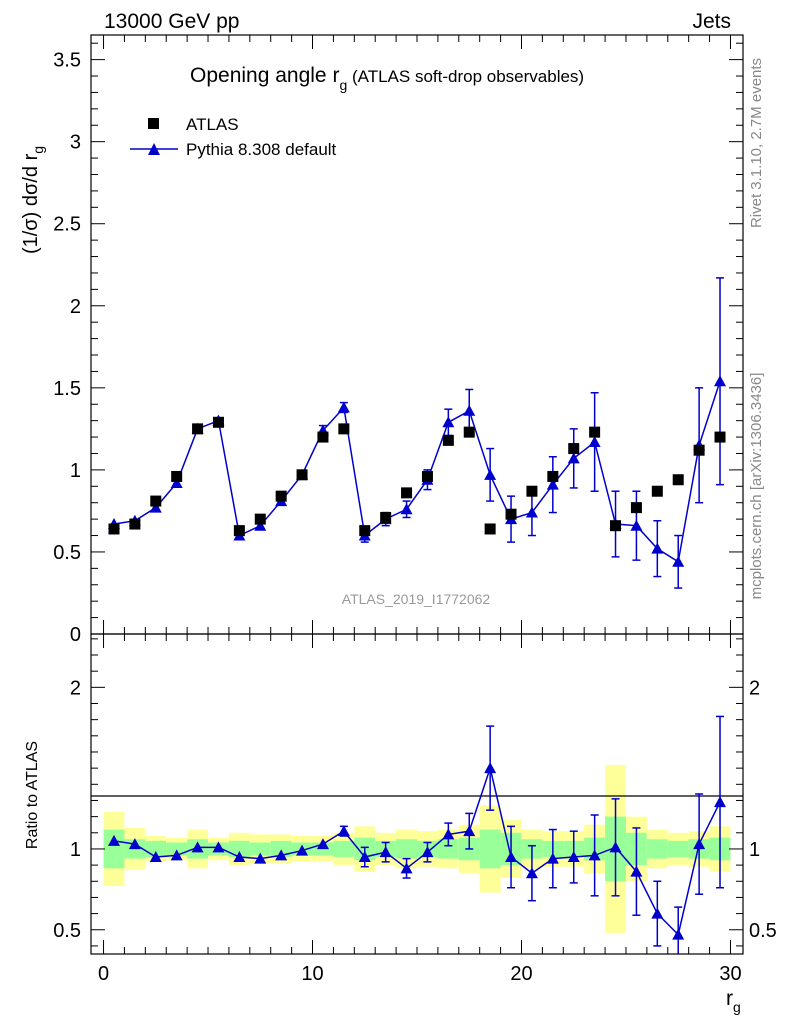  Describe the element at coordinates (417, 476) in the screenshot. I see `atlas-series` at that location.